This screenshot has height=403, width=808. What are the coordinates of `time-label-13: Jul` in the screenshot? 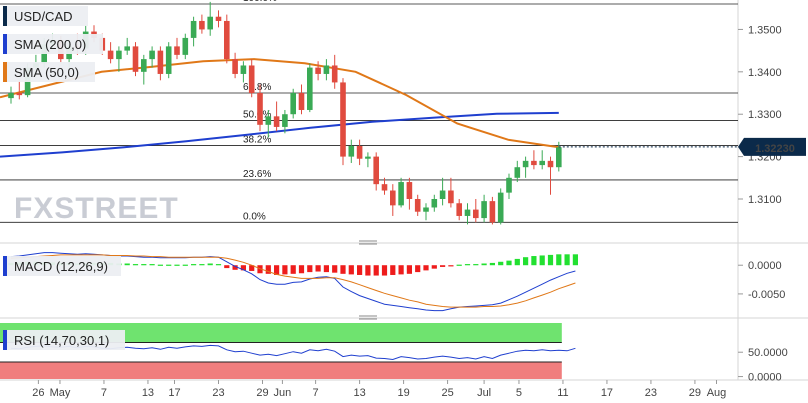 It's located at (484, 393).